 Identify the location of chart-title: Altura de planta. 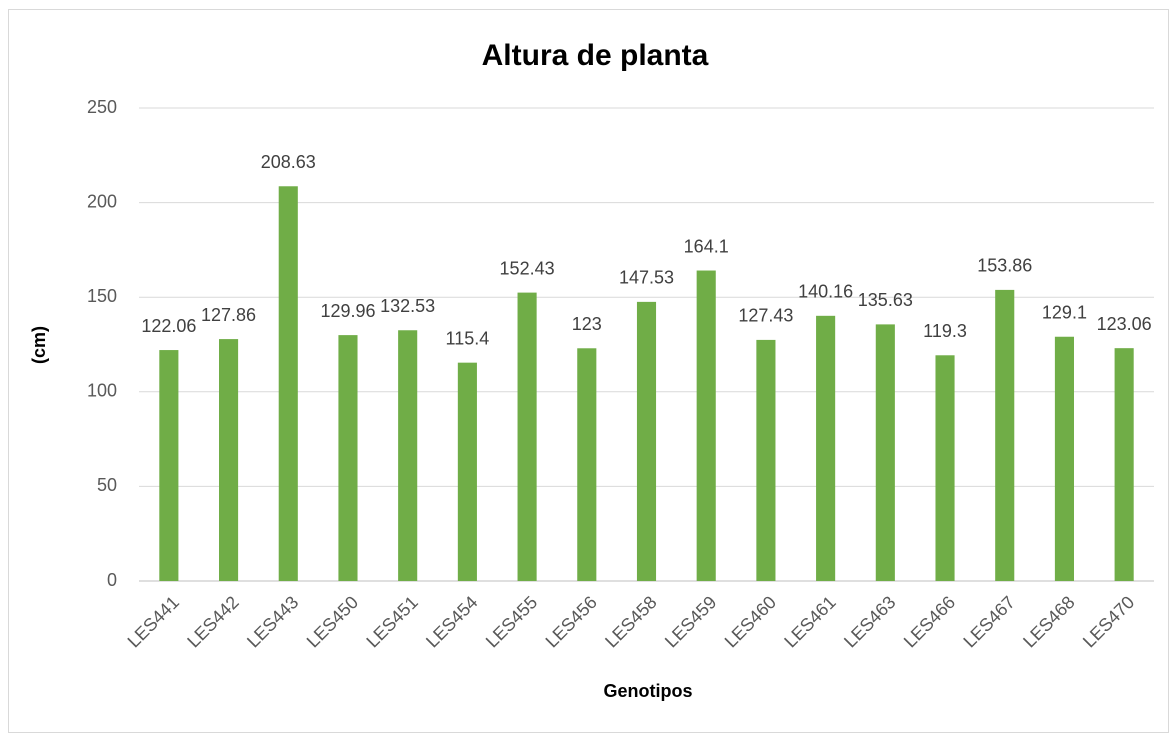
(595, 55).